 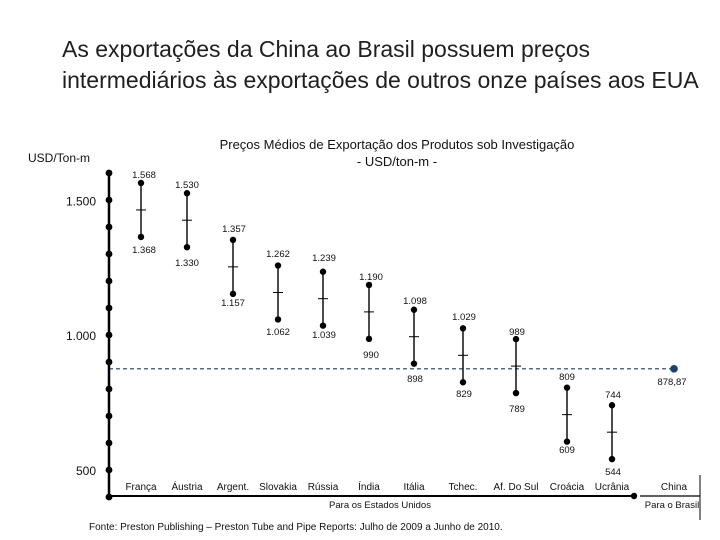 I want to click on category-label: Af. Do Sul, so click(x=515, y=487).